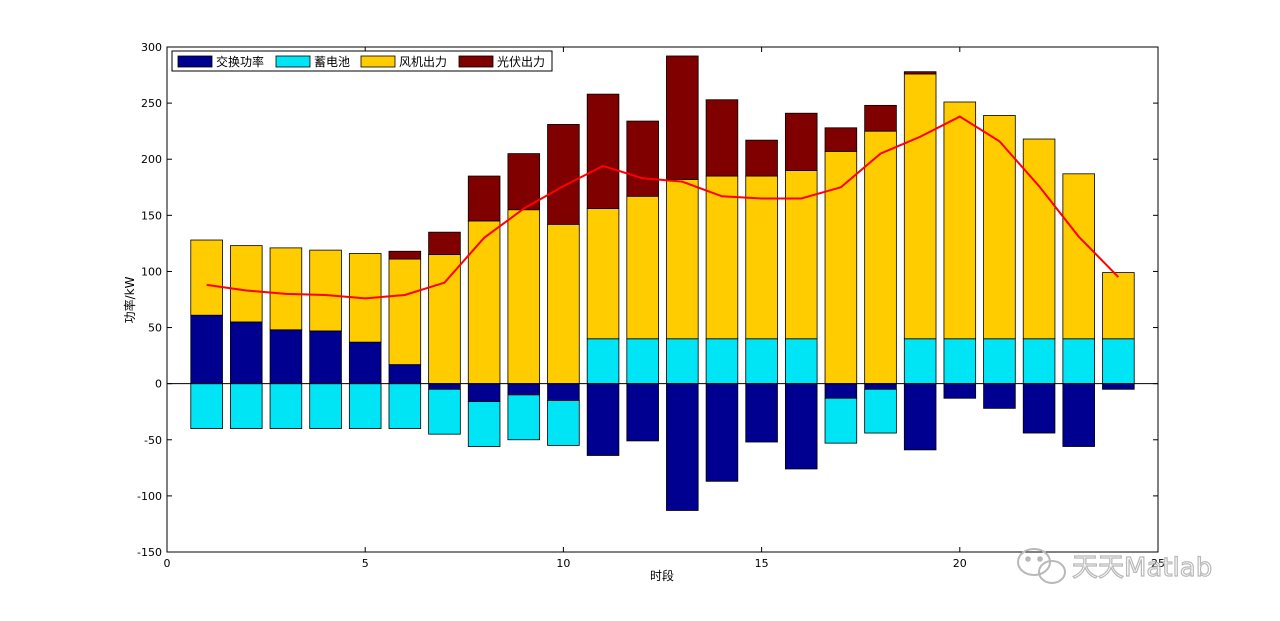 Image resolution: width=1280 pixels, height=621 pixels. Describe the element at coordinates (484, 198) in the screenshot. I see `bar-s3-x8` at that location.